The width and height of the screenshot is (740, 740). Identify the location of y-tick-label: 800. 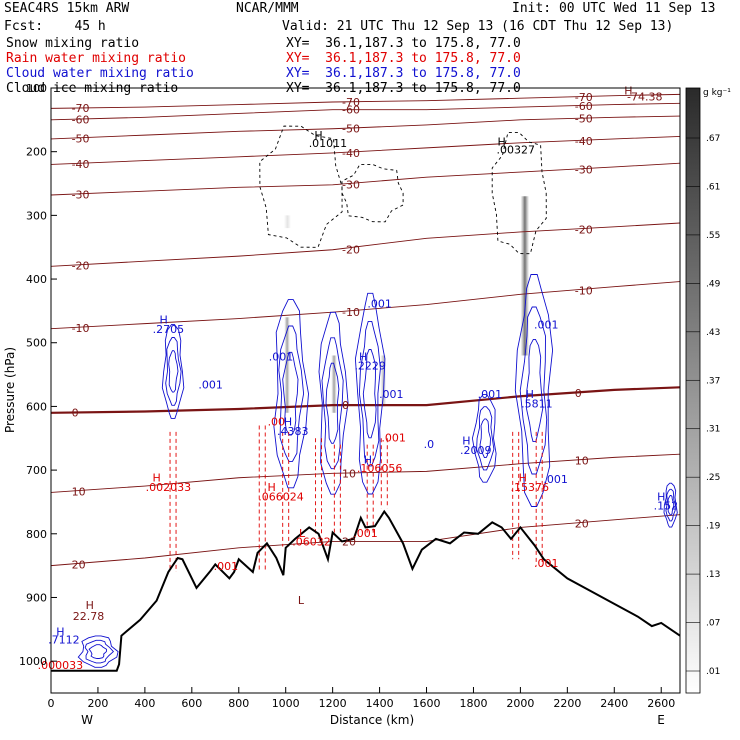
(36, 534).